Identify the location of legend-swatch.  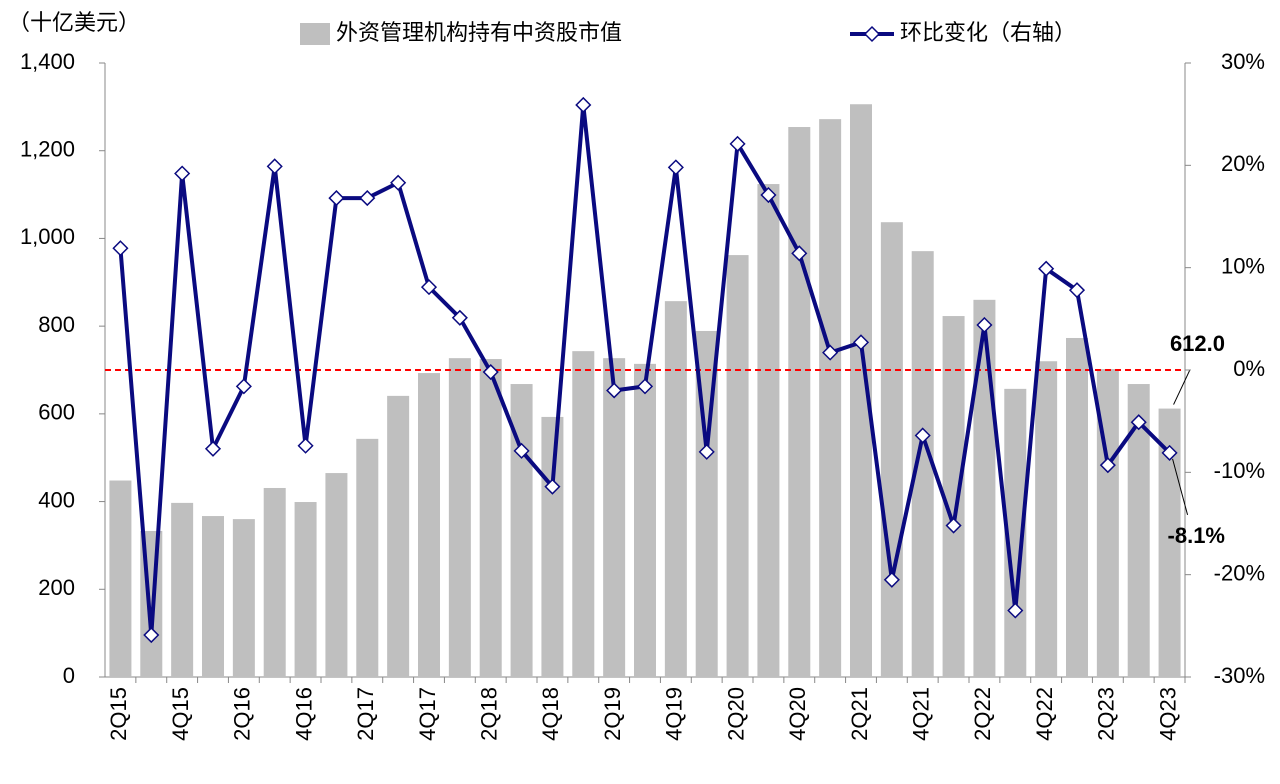
(315, 34).